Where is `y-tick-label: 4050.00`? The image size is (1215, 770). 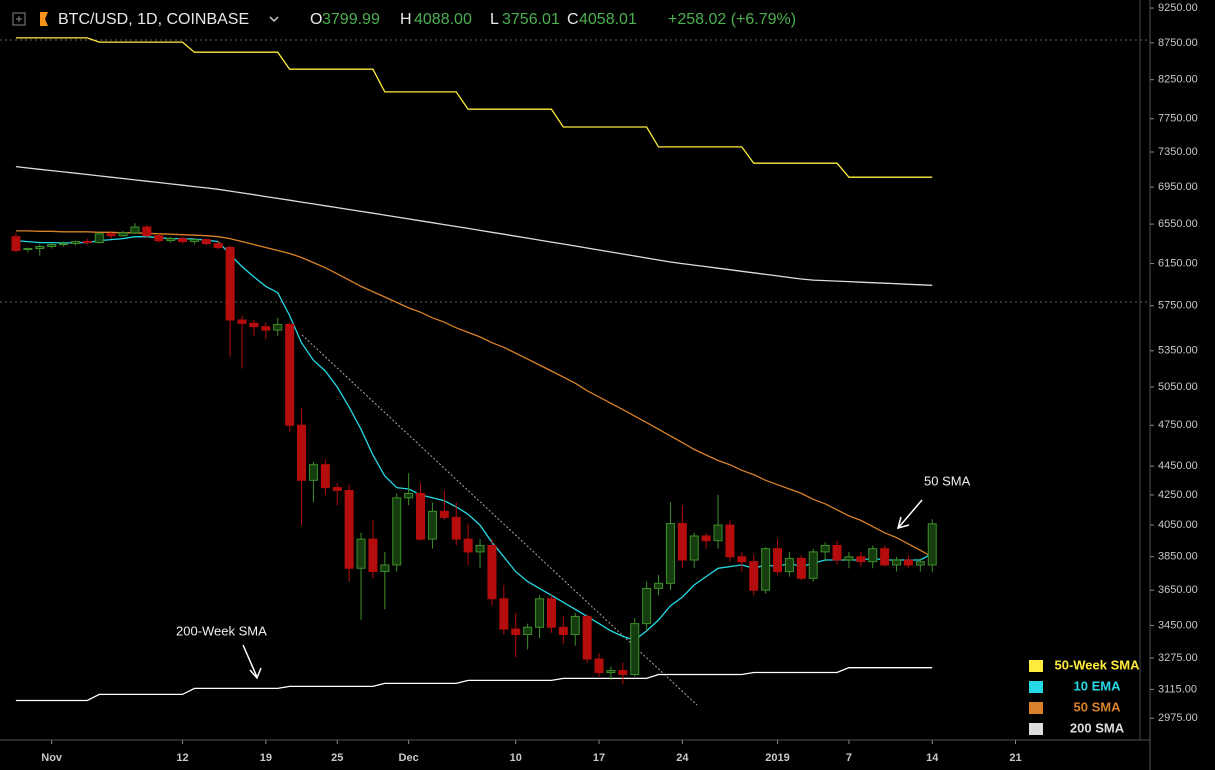
y-tick-label: 4050.00 is located at coordinates (1178, 525).